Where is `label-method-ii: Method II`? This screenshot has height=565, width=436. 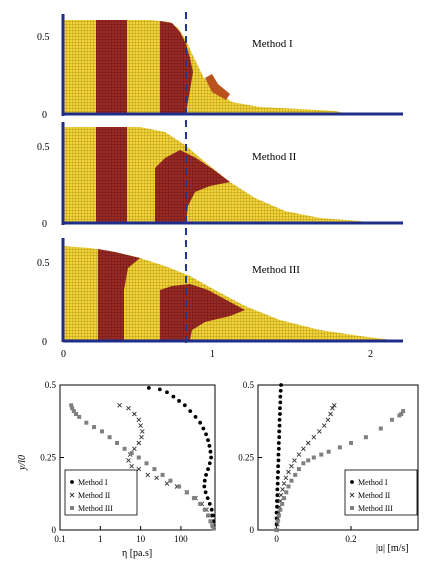
label-method-ii: Method II is located at coordinates (274, 157).